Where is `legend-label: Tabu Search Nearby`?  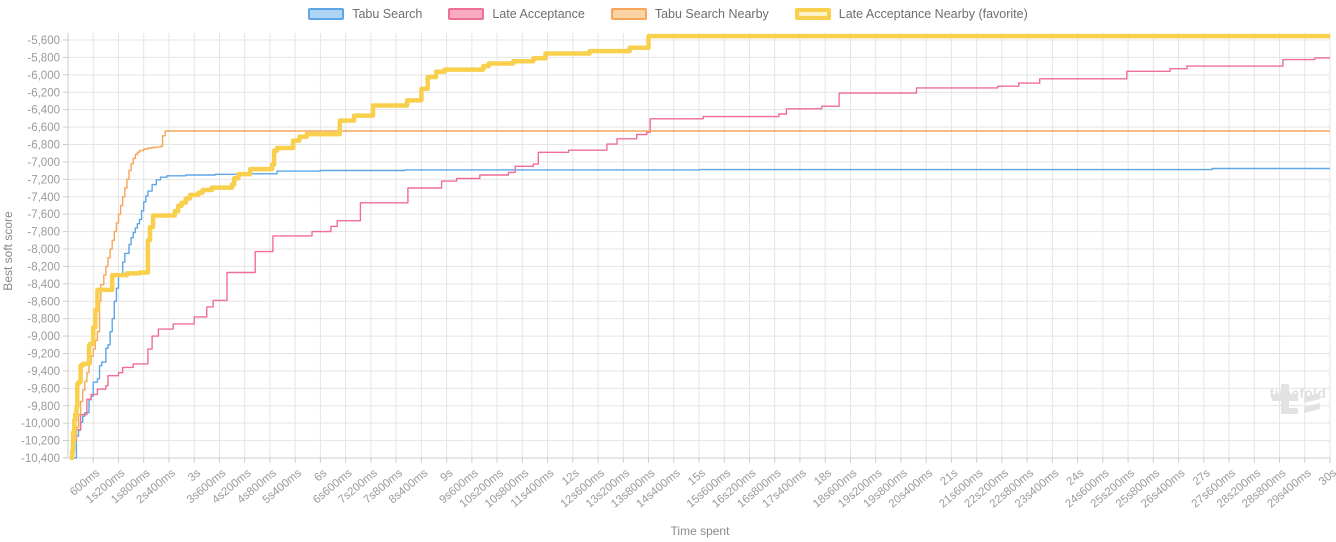
legend-label: Tabu Search Nearby is located at coordinates (711, 14).